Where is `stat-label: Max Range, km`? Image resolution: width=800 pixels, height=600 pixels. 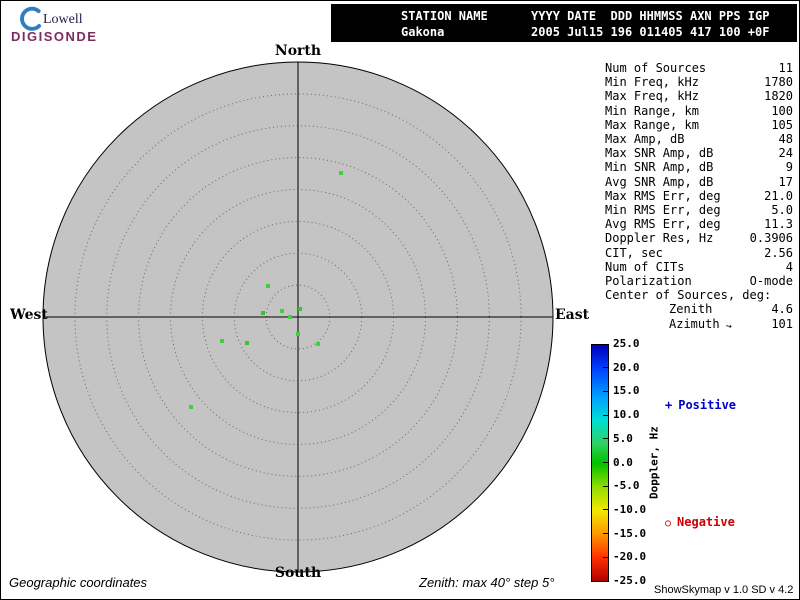 stat-label: Max Range, km is located at coordinates (652, 124).